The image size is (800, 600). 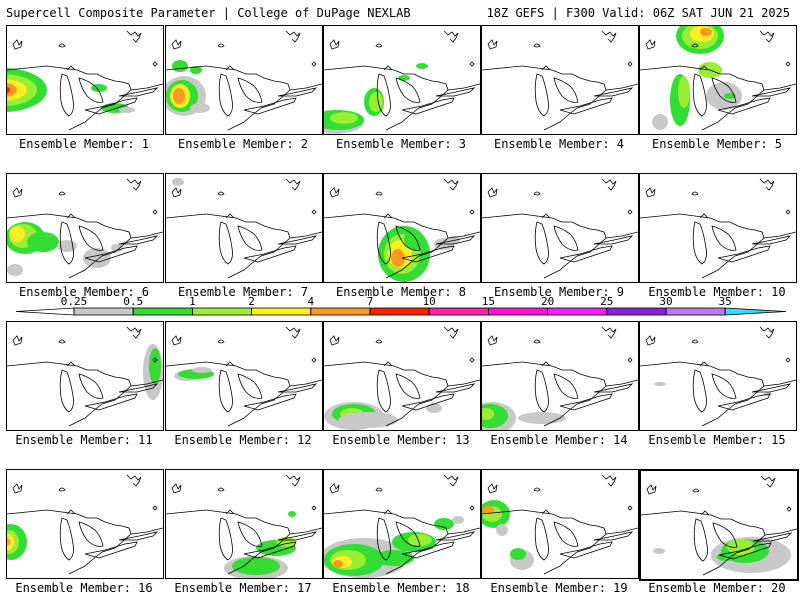 What do you see at coordinates (559, 292) in the screenshot?
I see `member-label: Ensemble Member: 9` at bounding box center [559, 292].